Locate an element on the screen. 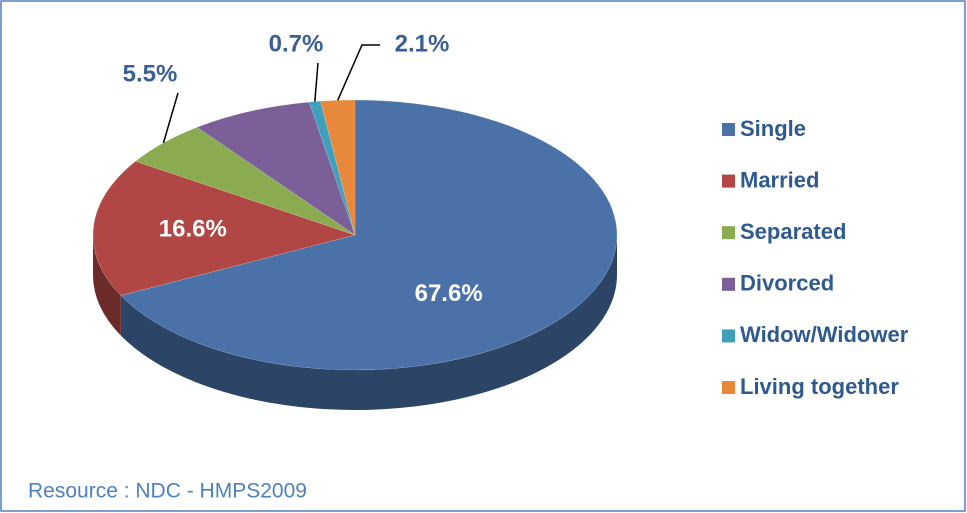  legend-label: Single is located at coordinates (773, 128).